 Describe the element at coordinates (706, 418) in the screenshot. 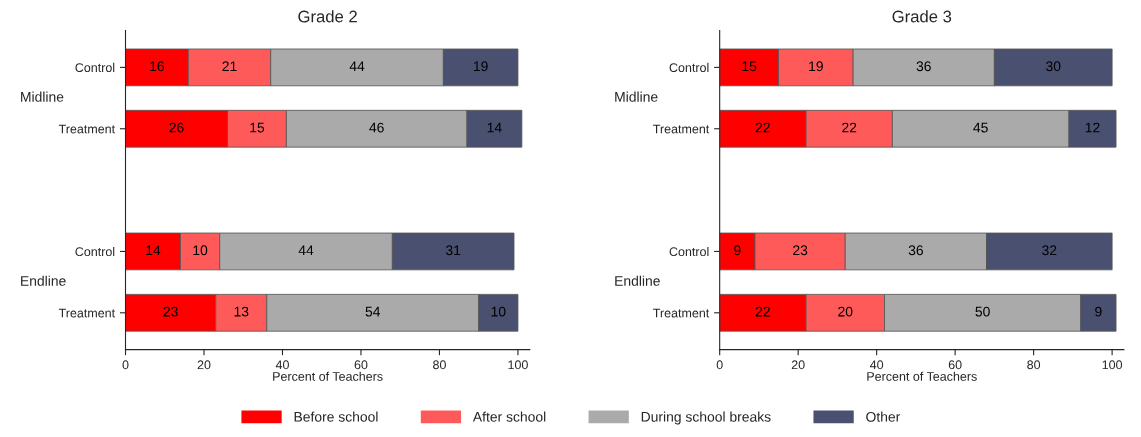

I see `legend-label: During school breaks` at that location.